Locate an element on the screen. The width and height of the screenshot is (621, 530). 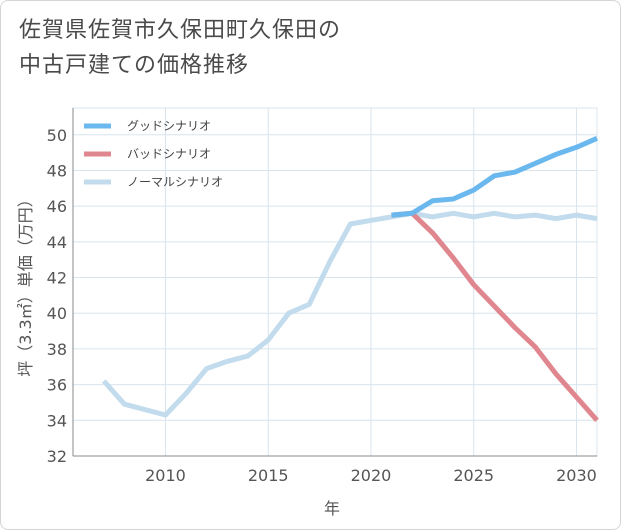
y-tick-label: 48 is located at coordinates (57, 170).